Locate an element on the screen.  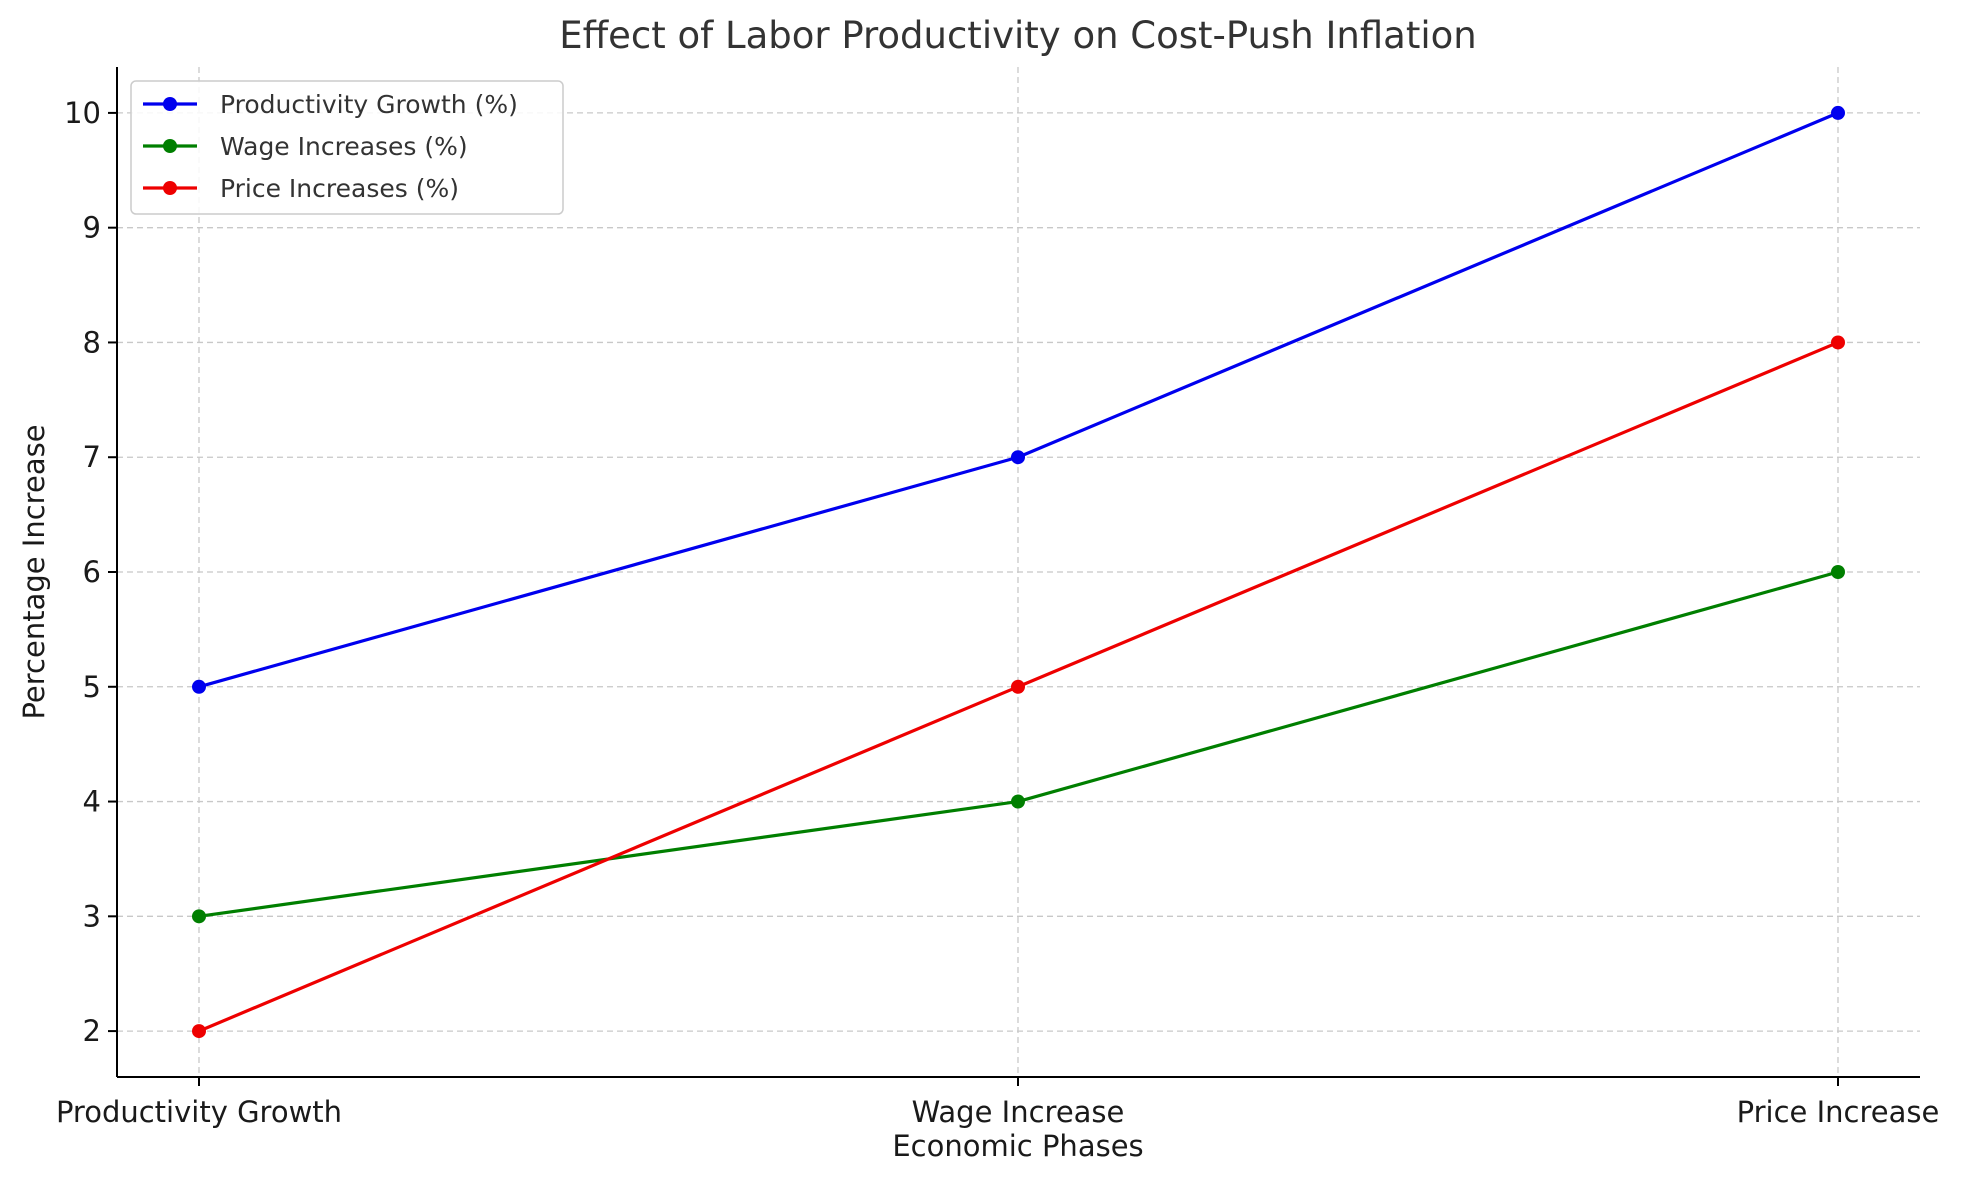
y-tick-label: 8 is located at coordinates (92, 342).